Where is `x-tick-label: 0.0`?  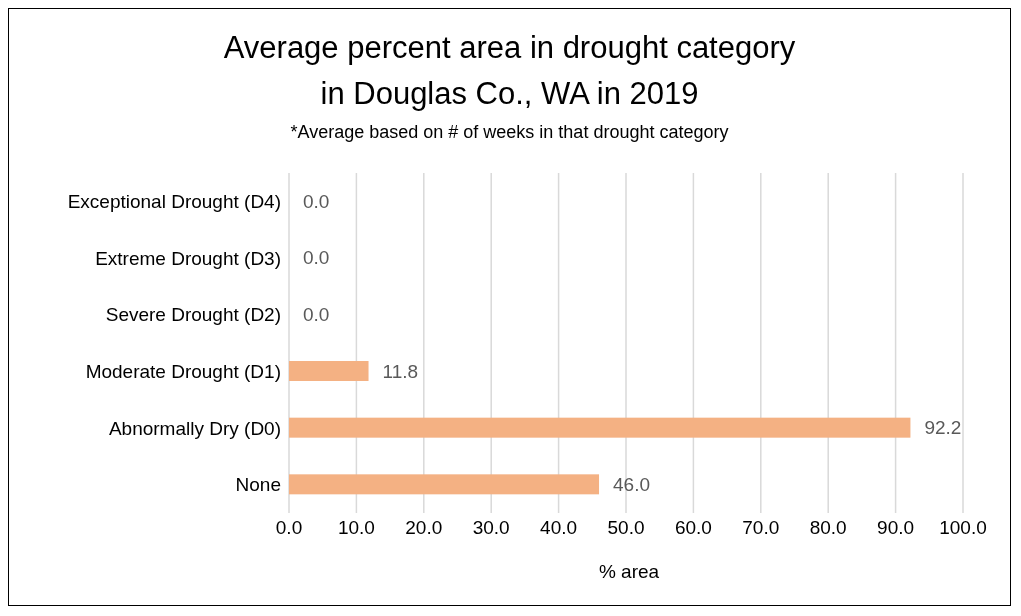
x-tick-label: 0.0 is located at coordinates (289, 528).